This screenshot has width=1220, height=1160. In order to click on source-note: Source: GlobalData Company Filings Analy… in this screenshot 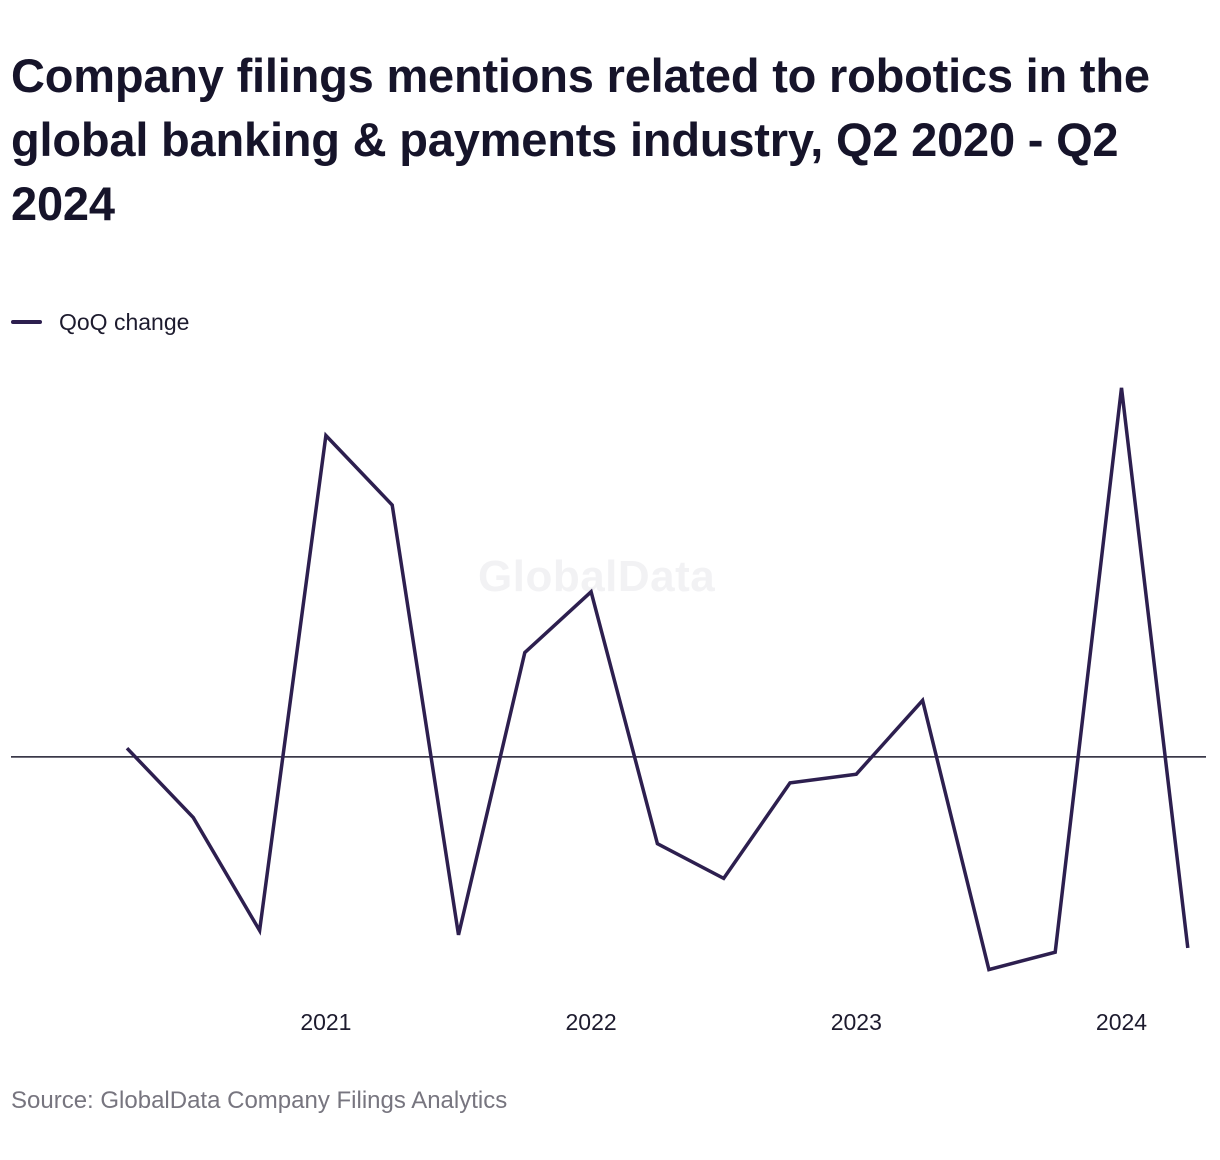, I will do `click(259, 1100)`.